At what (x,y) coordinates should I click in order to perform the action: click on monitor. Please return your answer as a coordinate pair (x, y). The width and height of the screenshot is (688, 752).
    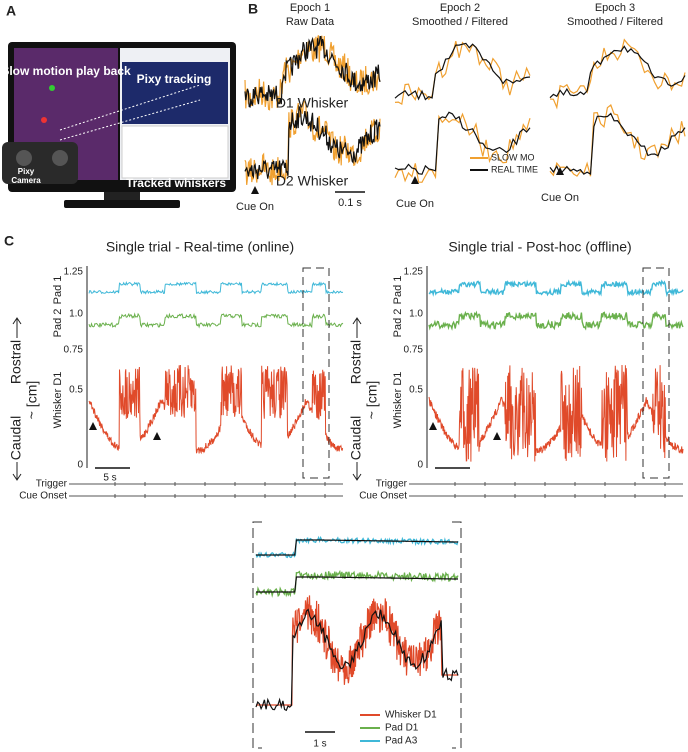
    Looking at the image, I should click on (119, 125).